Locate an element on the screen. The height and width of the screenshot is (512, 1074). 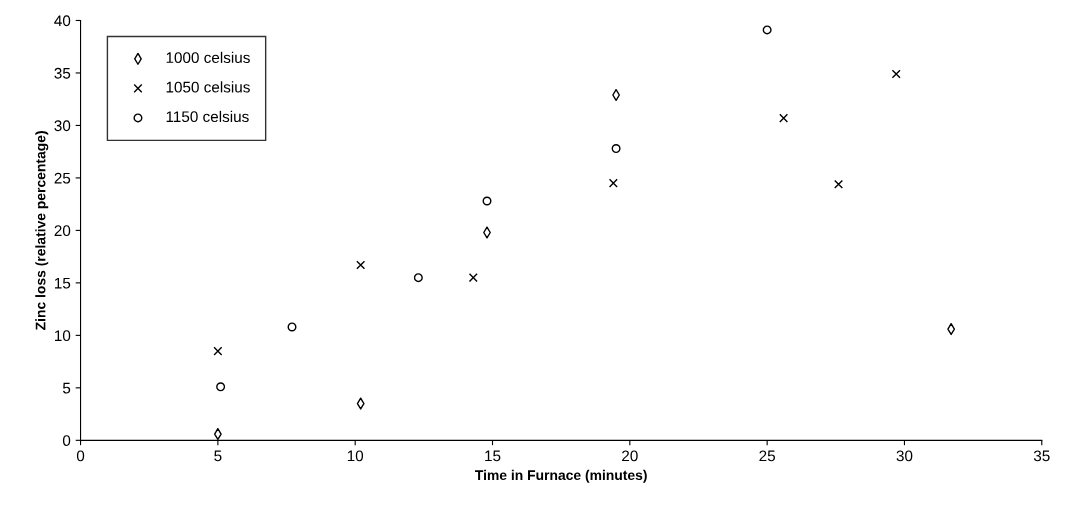
x-tick-label: 20 is located at coordinates (630, 456).